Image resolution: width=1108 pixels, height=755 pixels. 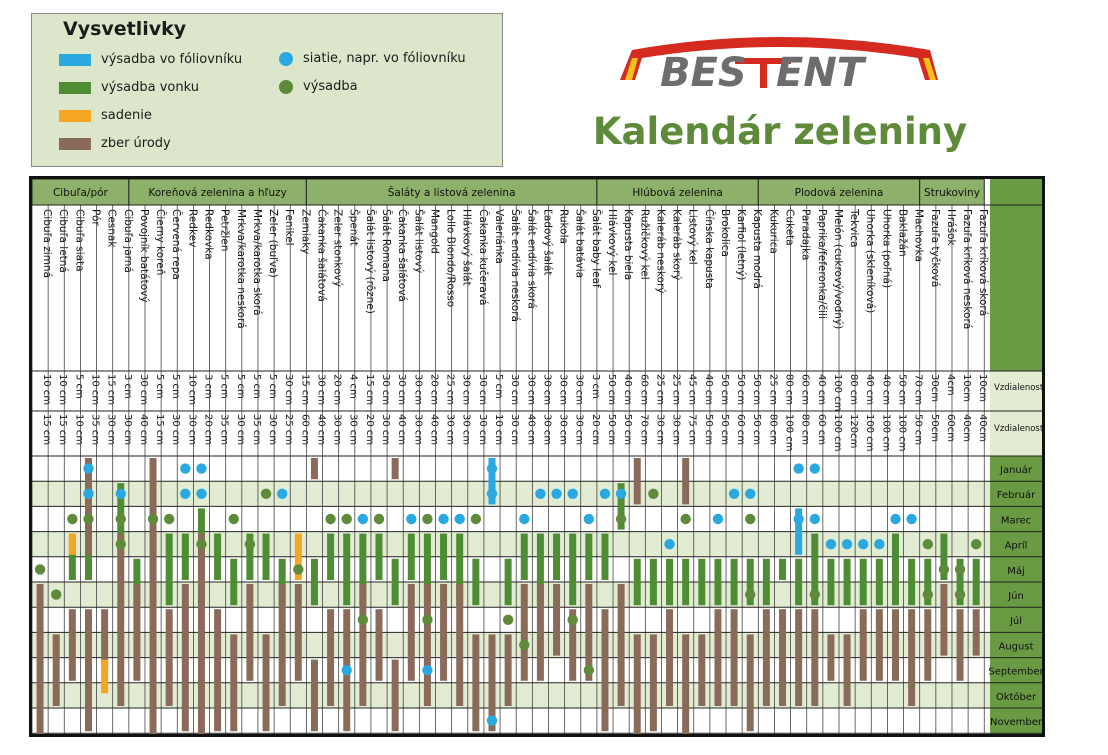 What do you see at coordinates (692, 429) in the screenshot?
I see `distance-in-row-value: 75 cm` at bounding box center [692, 429].